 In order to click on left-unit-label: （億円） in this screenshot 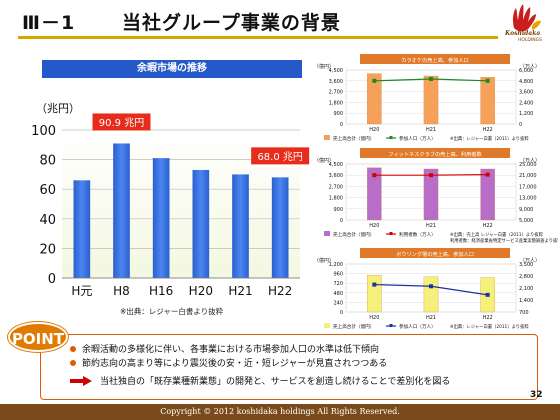, I will do `click(324, 260)`.